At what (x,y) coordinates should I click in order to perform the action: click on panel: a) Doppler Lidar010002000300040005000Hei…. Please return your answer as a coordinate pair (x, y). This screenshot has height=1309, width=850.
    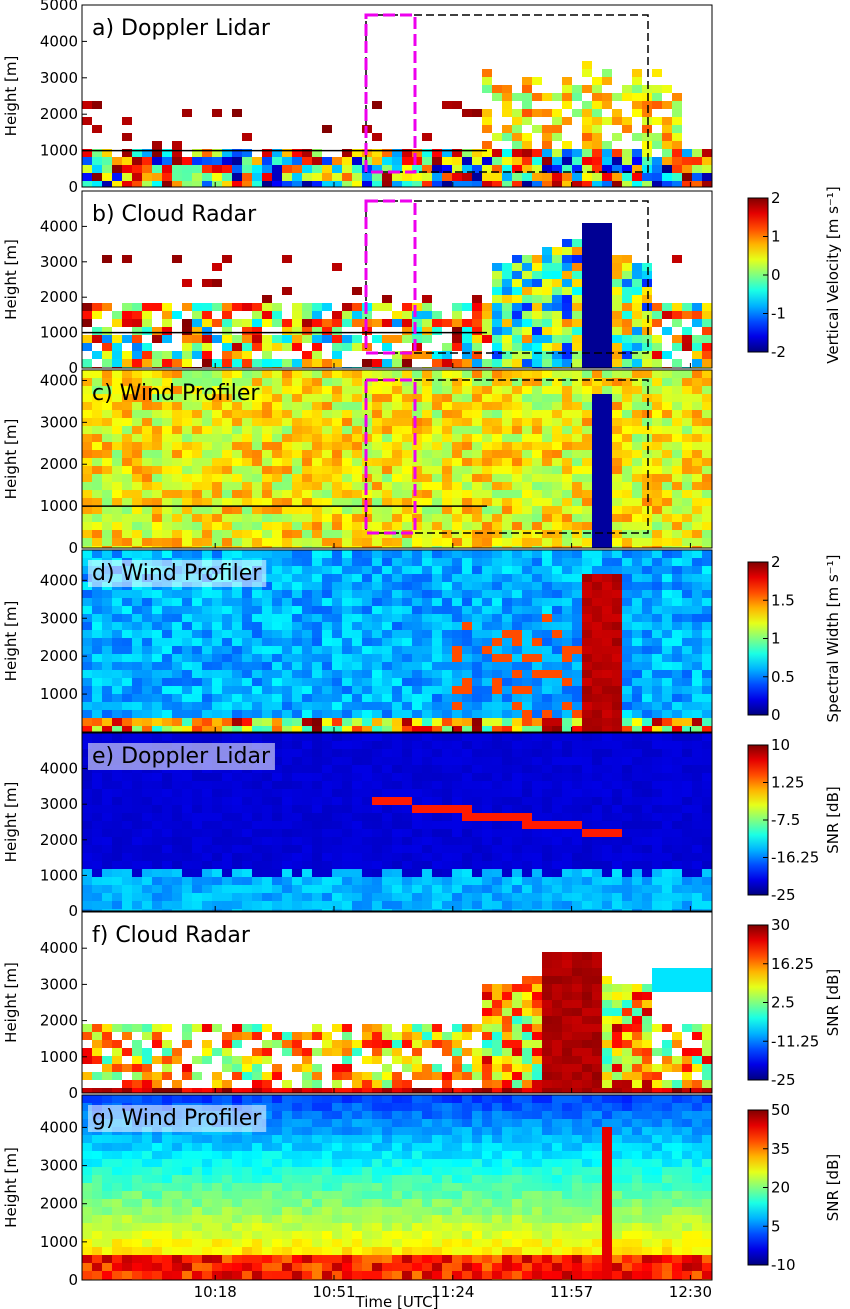
    Looking at the image, I should click on (357, 98).